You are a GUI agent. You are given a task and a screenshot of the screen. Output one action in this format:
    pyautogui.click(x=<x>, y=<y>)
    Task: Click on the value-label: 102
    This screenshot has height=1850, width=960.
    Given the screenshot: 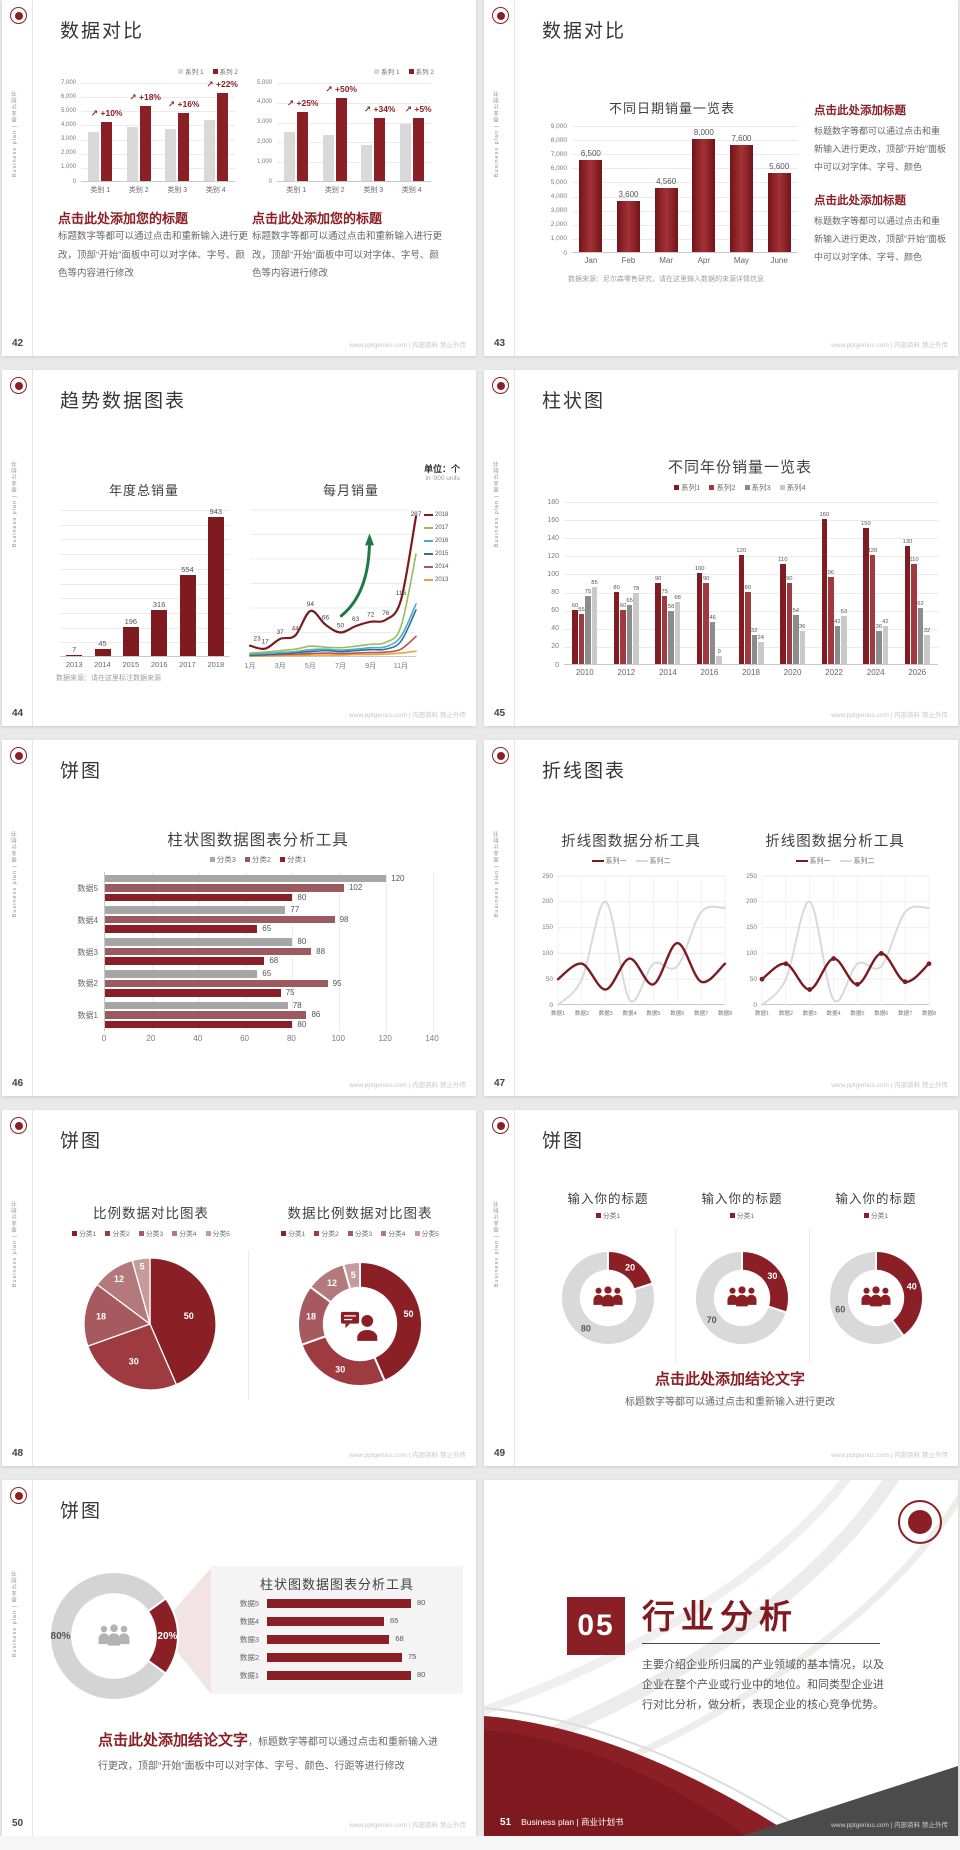 What is the action you would take?
    pyautogui.click(x=355, y=888)
    